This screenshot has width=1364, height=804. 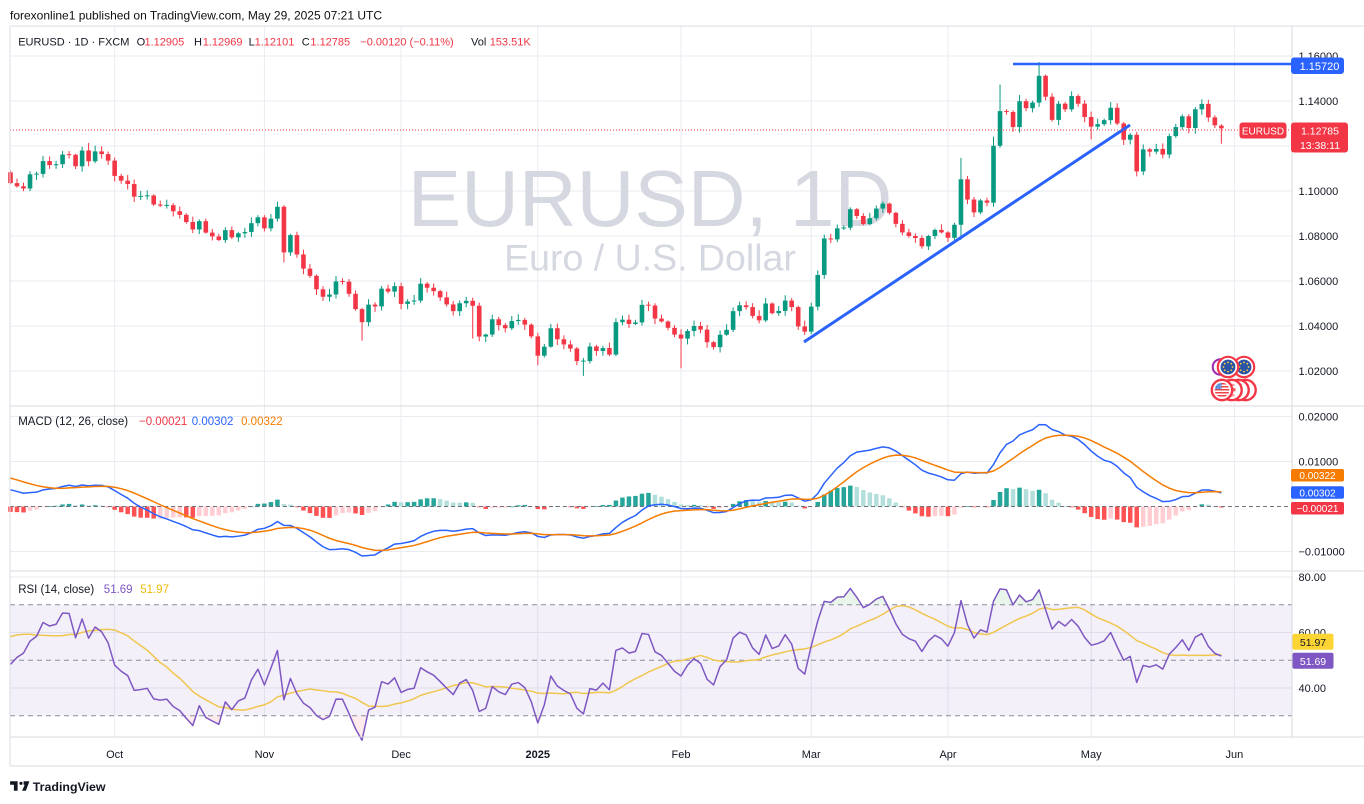 What do you see at coordinates (275, 42) in the screenshot?
I see `svg-text: 1.12101` at bounding box center [275, 42].